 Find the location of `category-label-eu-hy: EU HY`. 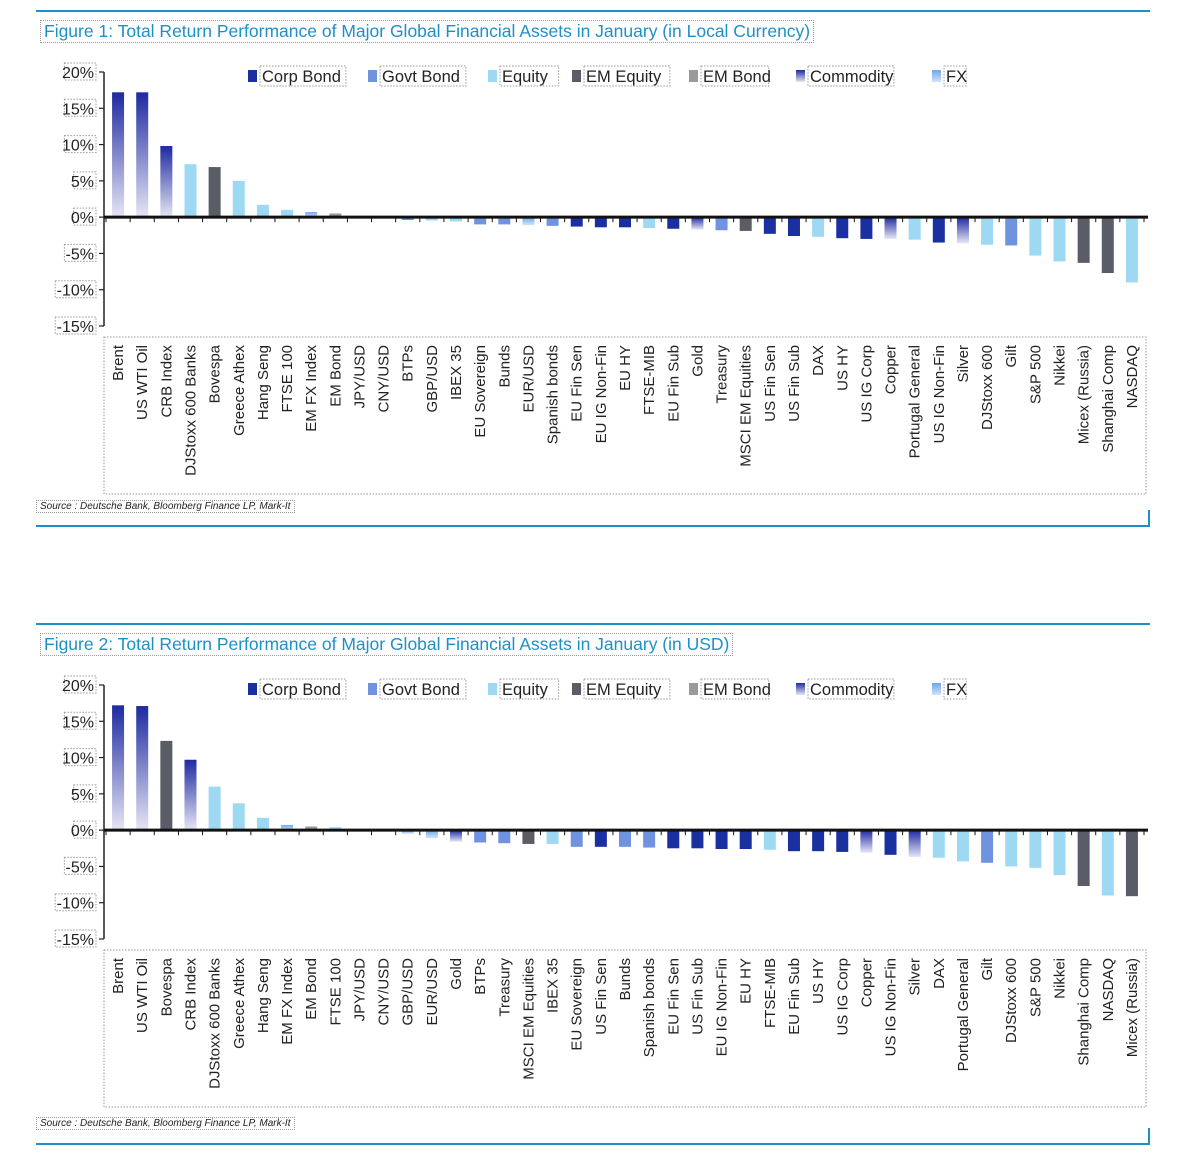

category-label-eu-hy: EU HY is located at coordinates (625, 368).